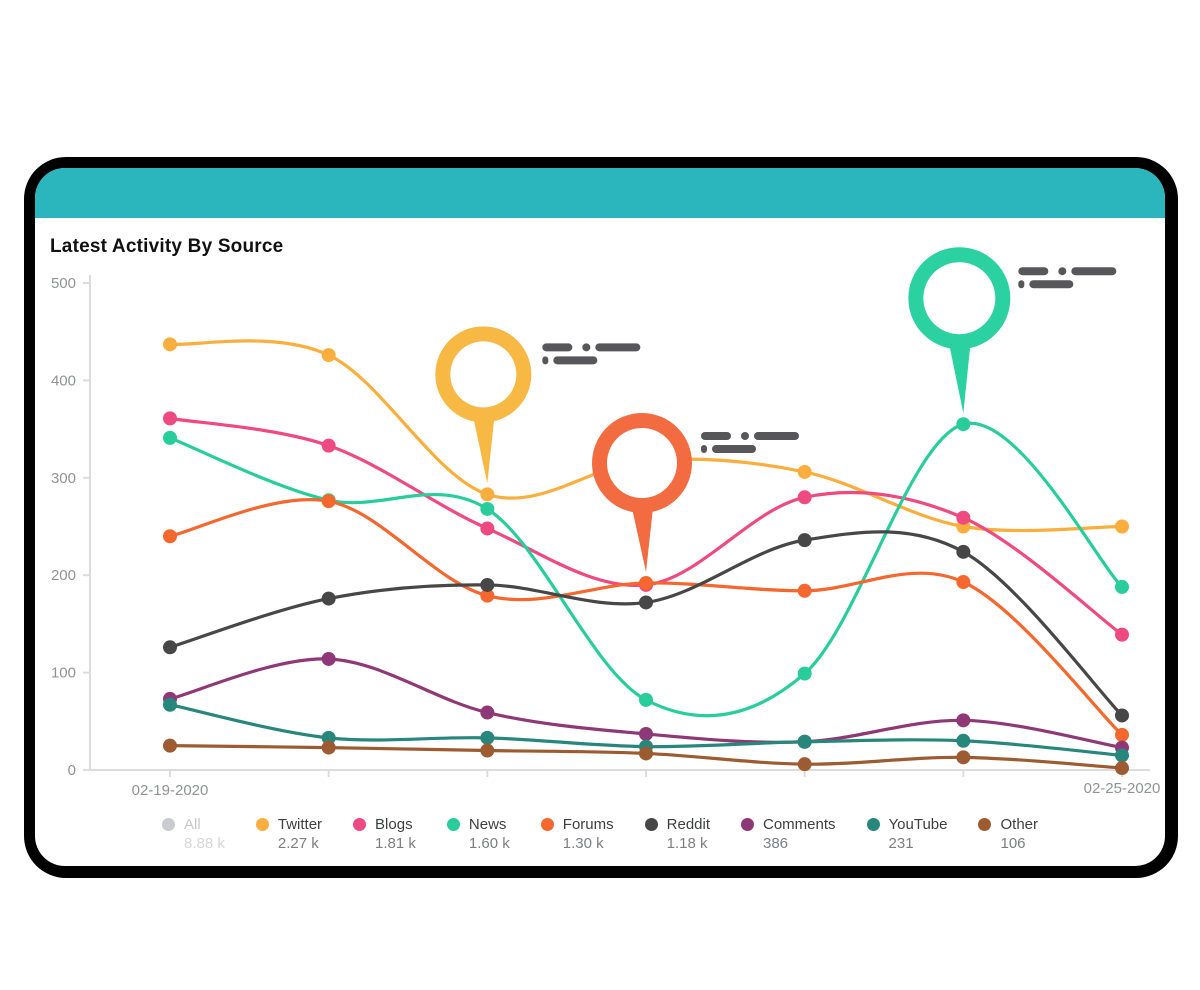 This screenshot has width=1200, height=990. Describe the element at coordinates (487, 824) in the screenshot. I see `legend-label: News` at that location.